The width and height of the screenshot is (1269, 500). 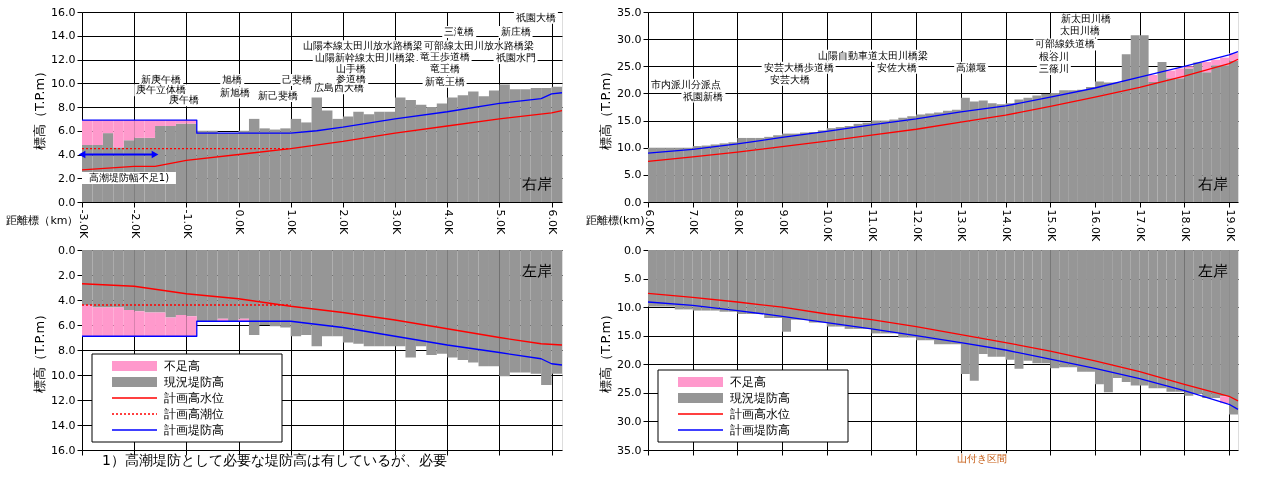 I want to click on annotation: 三滝橋, so click(x=459, y=31).